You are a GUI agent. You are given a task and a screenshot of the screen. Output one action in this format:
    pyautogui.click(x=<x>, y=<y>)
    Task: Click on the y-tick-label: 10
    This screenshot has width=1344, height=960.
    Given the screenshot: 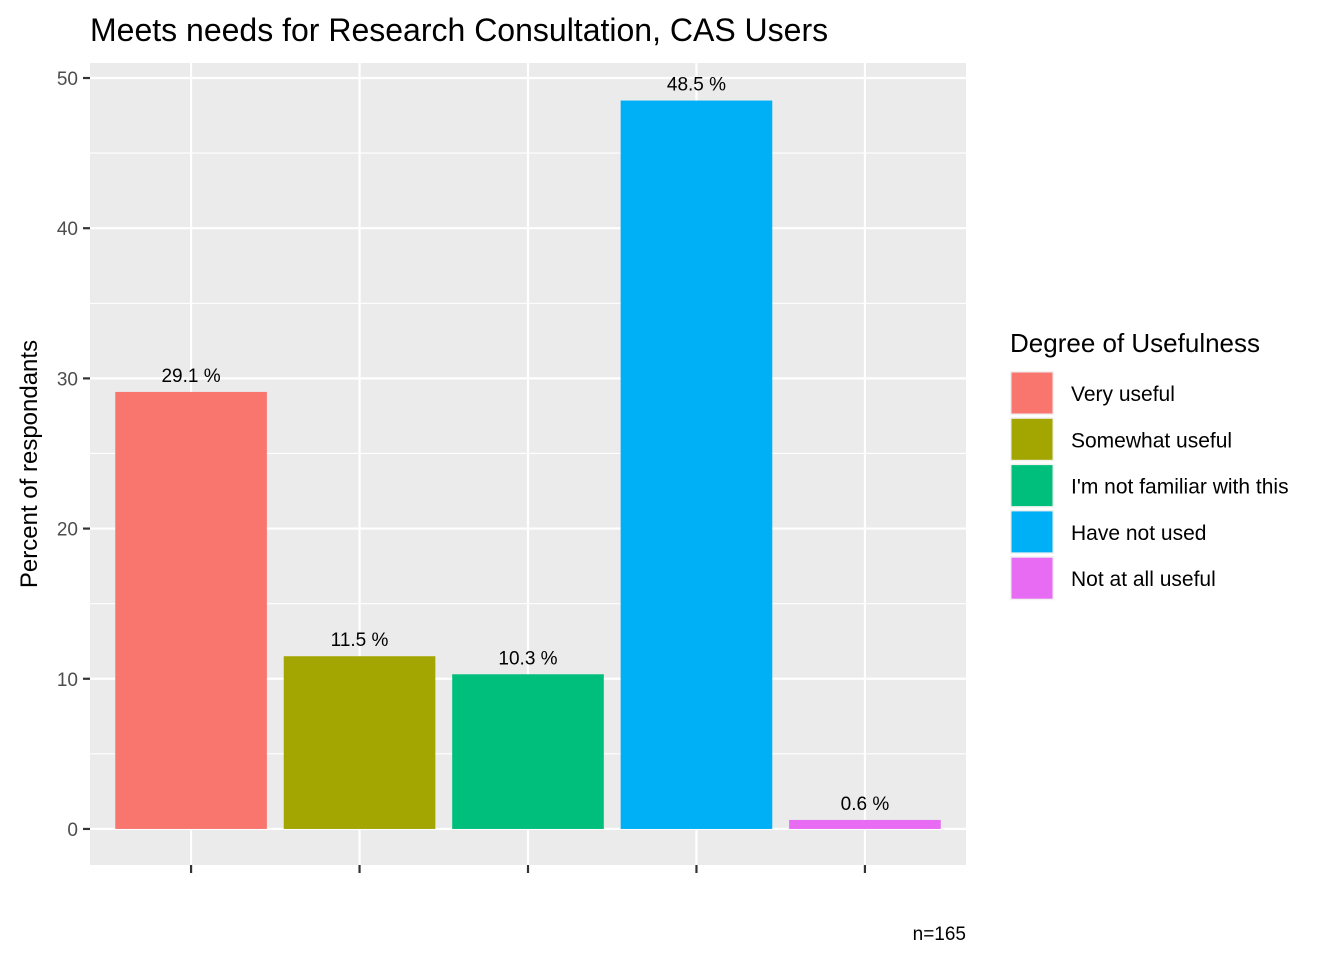 What is the action you would take?
    pyautogui.click(x=67, y=680)
    